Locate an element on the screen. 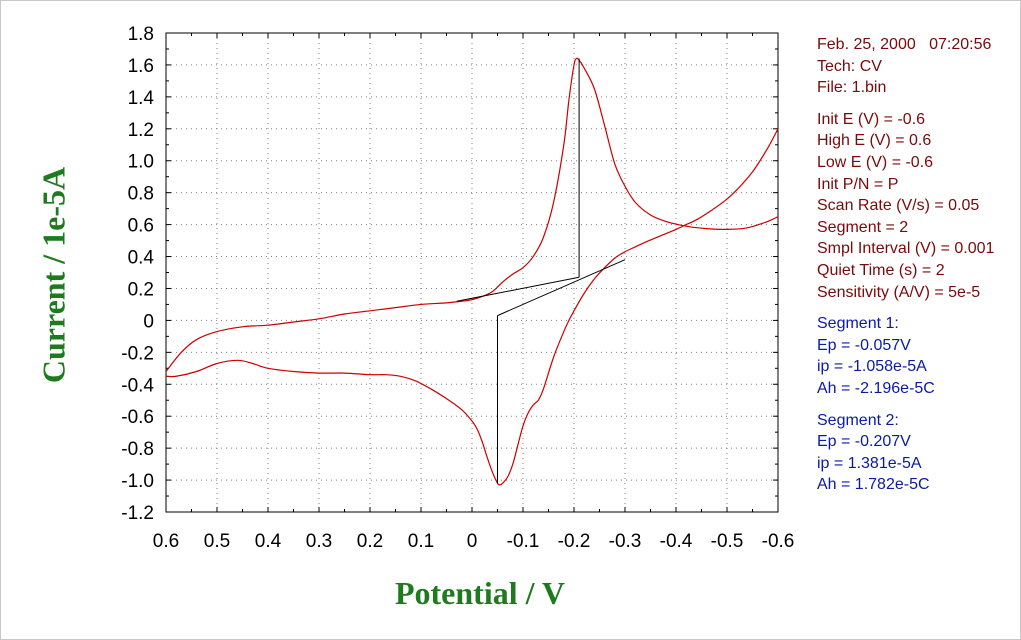 This screenshot has height=640, width=1021. segment-2-ip: ip = 1.381e-5A is located at coordinates (869, 463).